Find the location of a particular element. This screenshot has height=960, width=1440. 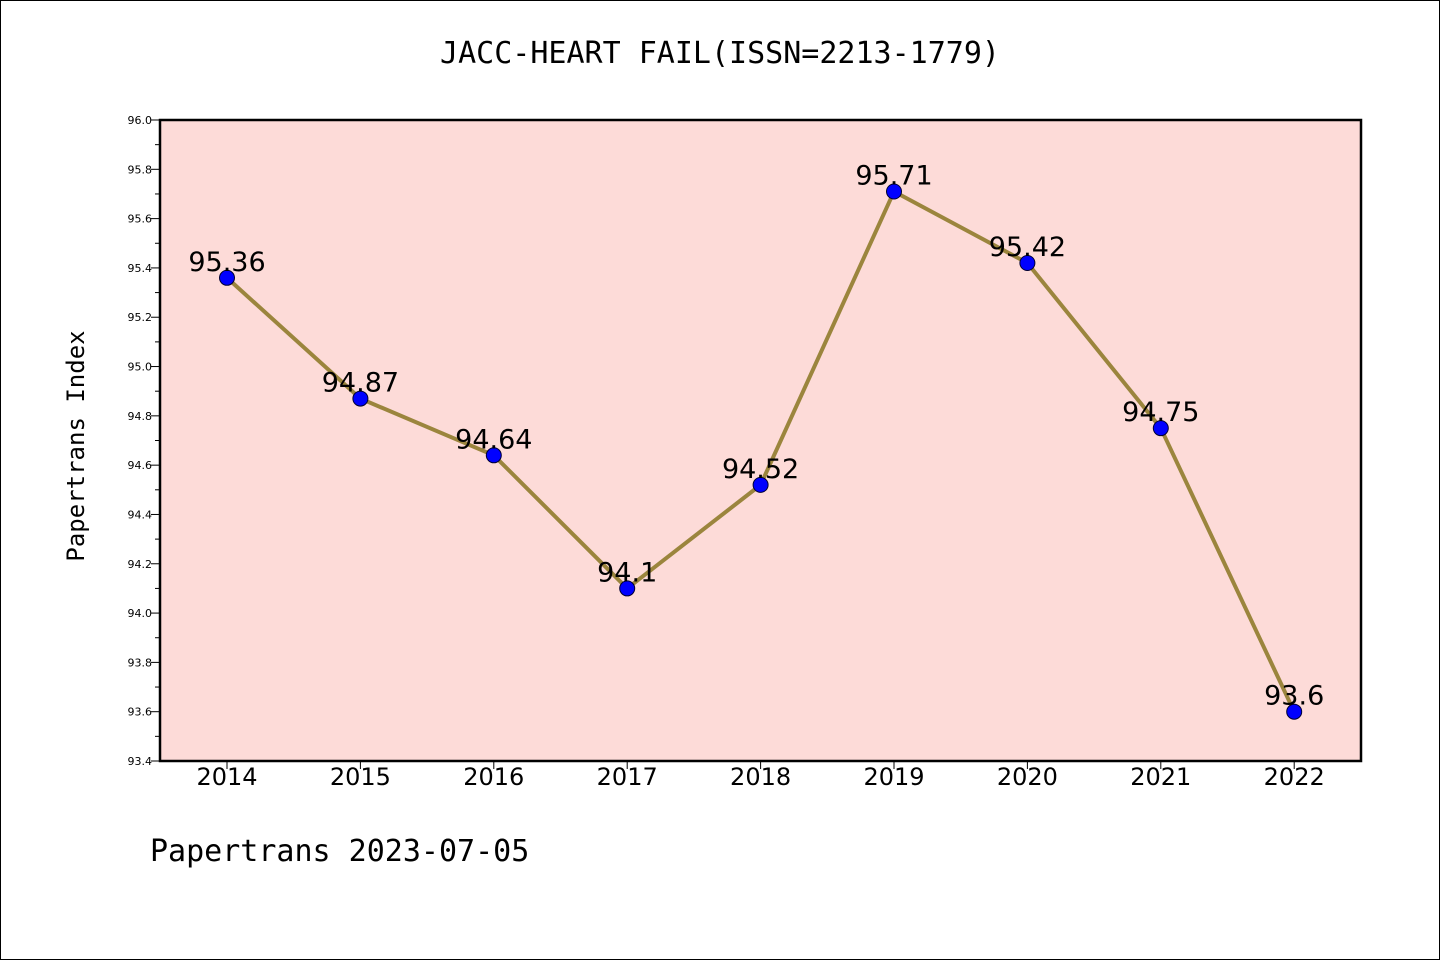

y-tick-label: 95.4 is located at coordinates (140, 268).